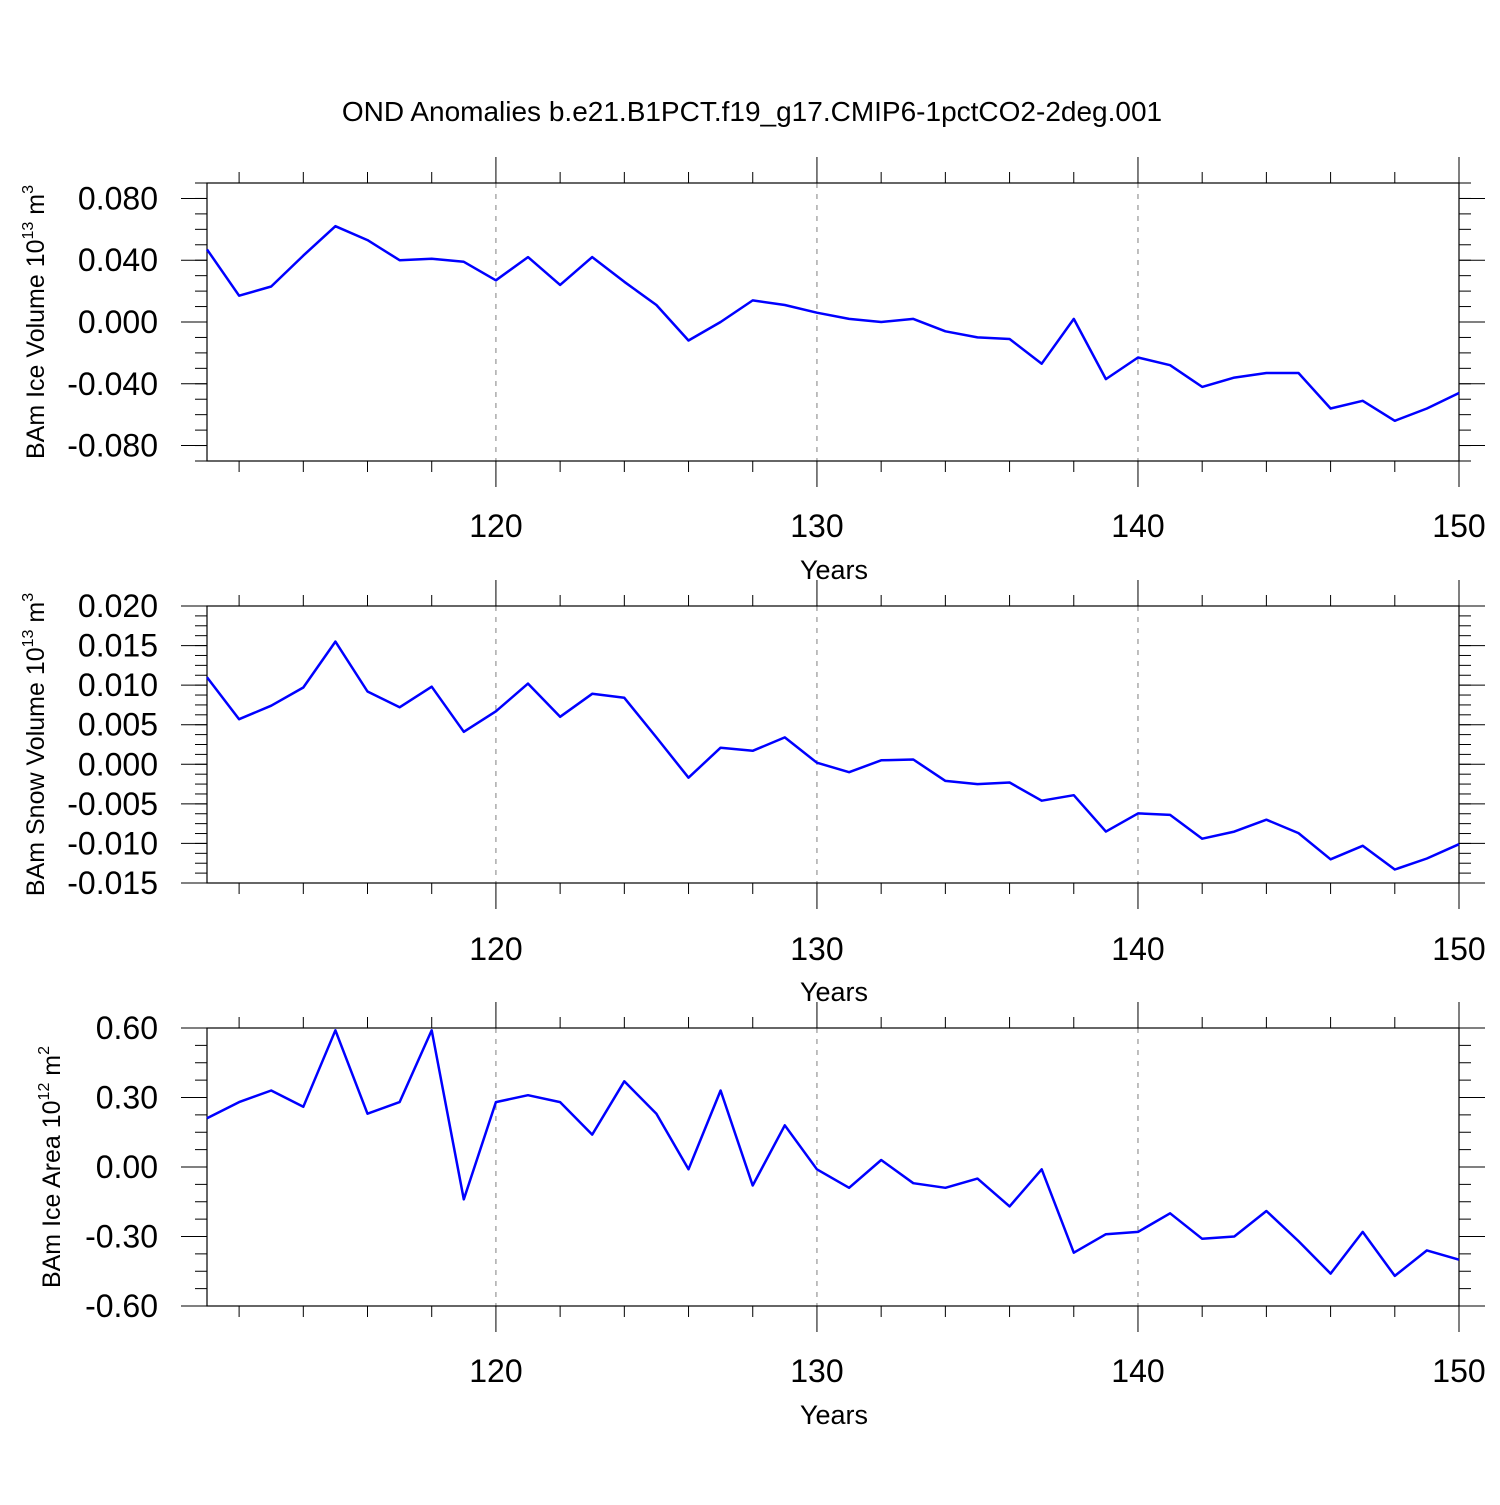 The height and width of the screenshot is (1505, 1500). Describe the element at coordinates (118, 685) in the screenshot. I see `y-tick-label: 0.010` at that location.